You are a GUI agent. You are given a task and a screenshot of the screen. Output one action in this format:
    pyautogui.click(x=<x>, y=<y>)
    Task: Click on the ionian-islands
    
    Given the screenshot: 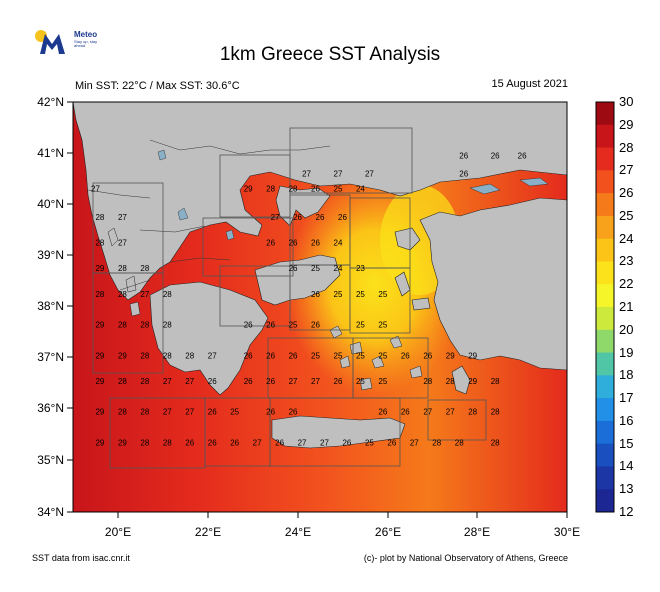 What is the action you would take?
    pyautogui.click(x=124, y=272)
    